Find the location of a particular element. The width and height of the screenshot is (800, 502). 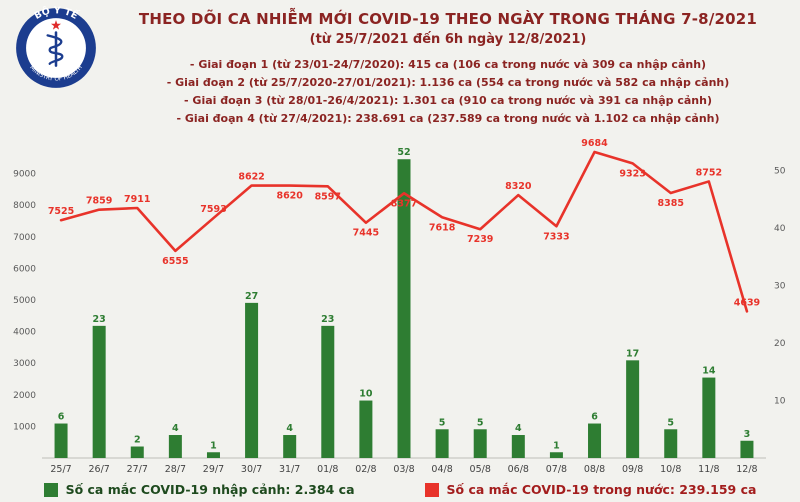

x-axis-date-label: 02/8 is located at coordinates (365, 469).